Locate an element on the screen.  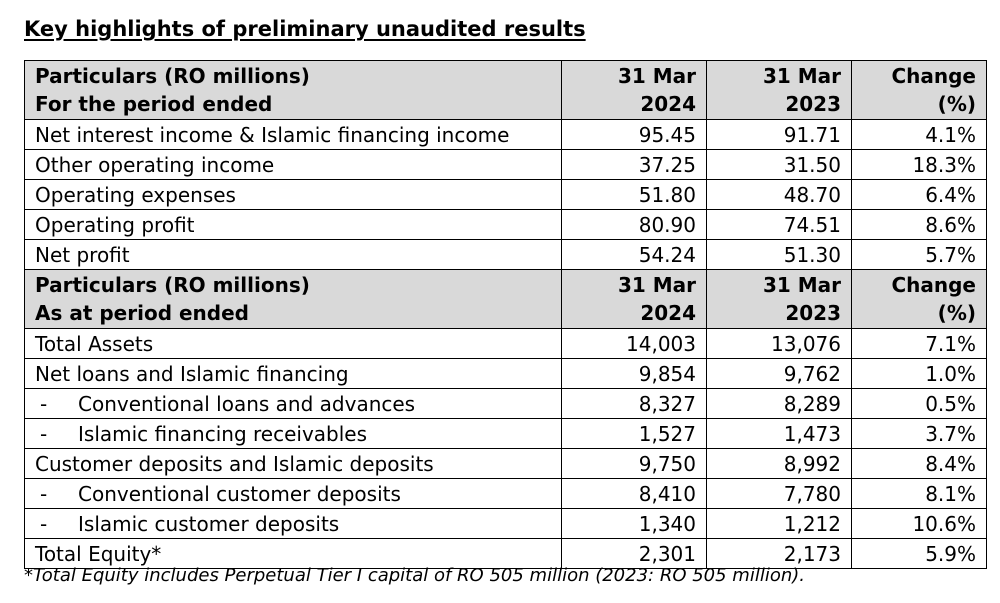
value-2023: 31.50 is located at coordinates (779, 164).